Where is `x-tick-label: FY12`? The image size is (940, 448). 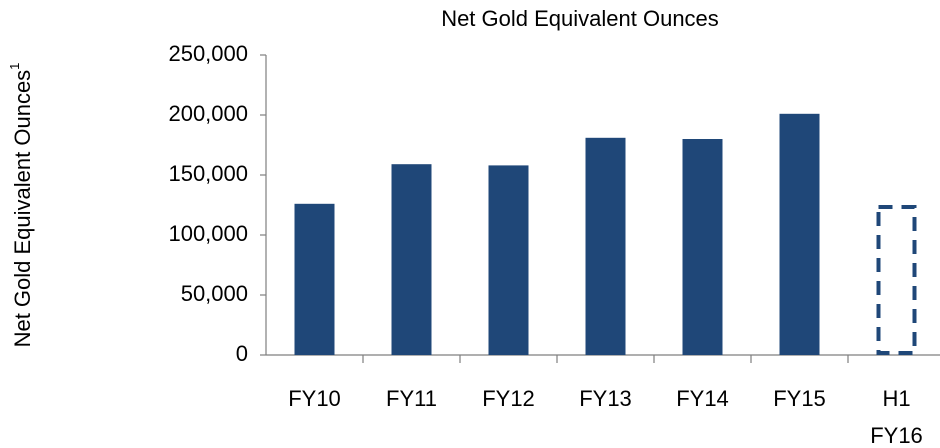
x-tick-label: FY12 is located at coordinates (508, 398).